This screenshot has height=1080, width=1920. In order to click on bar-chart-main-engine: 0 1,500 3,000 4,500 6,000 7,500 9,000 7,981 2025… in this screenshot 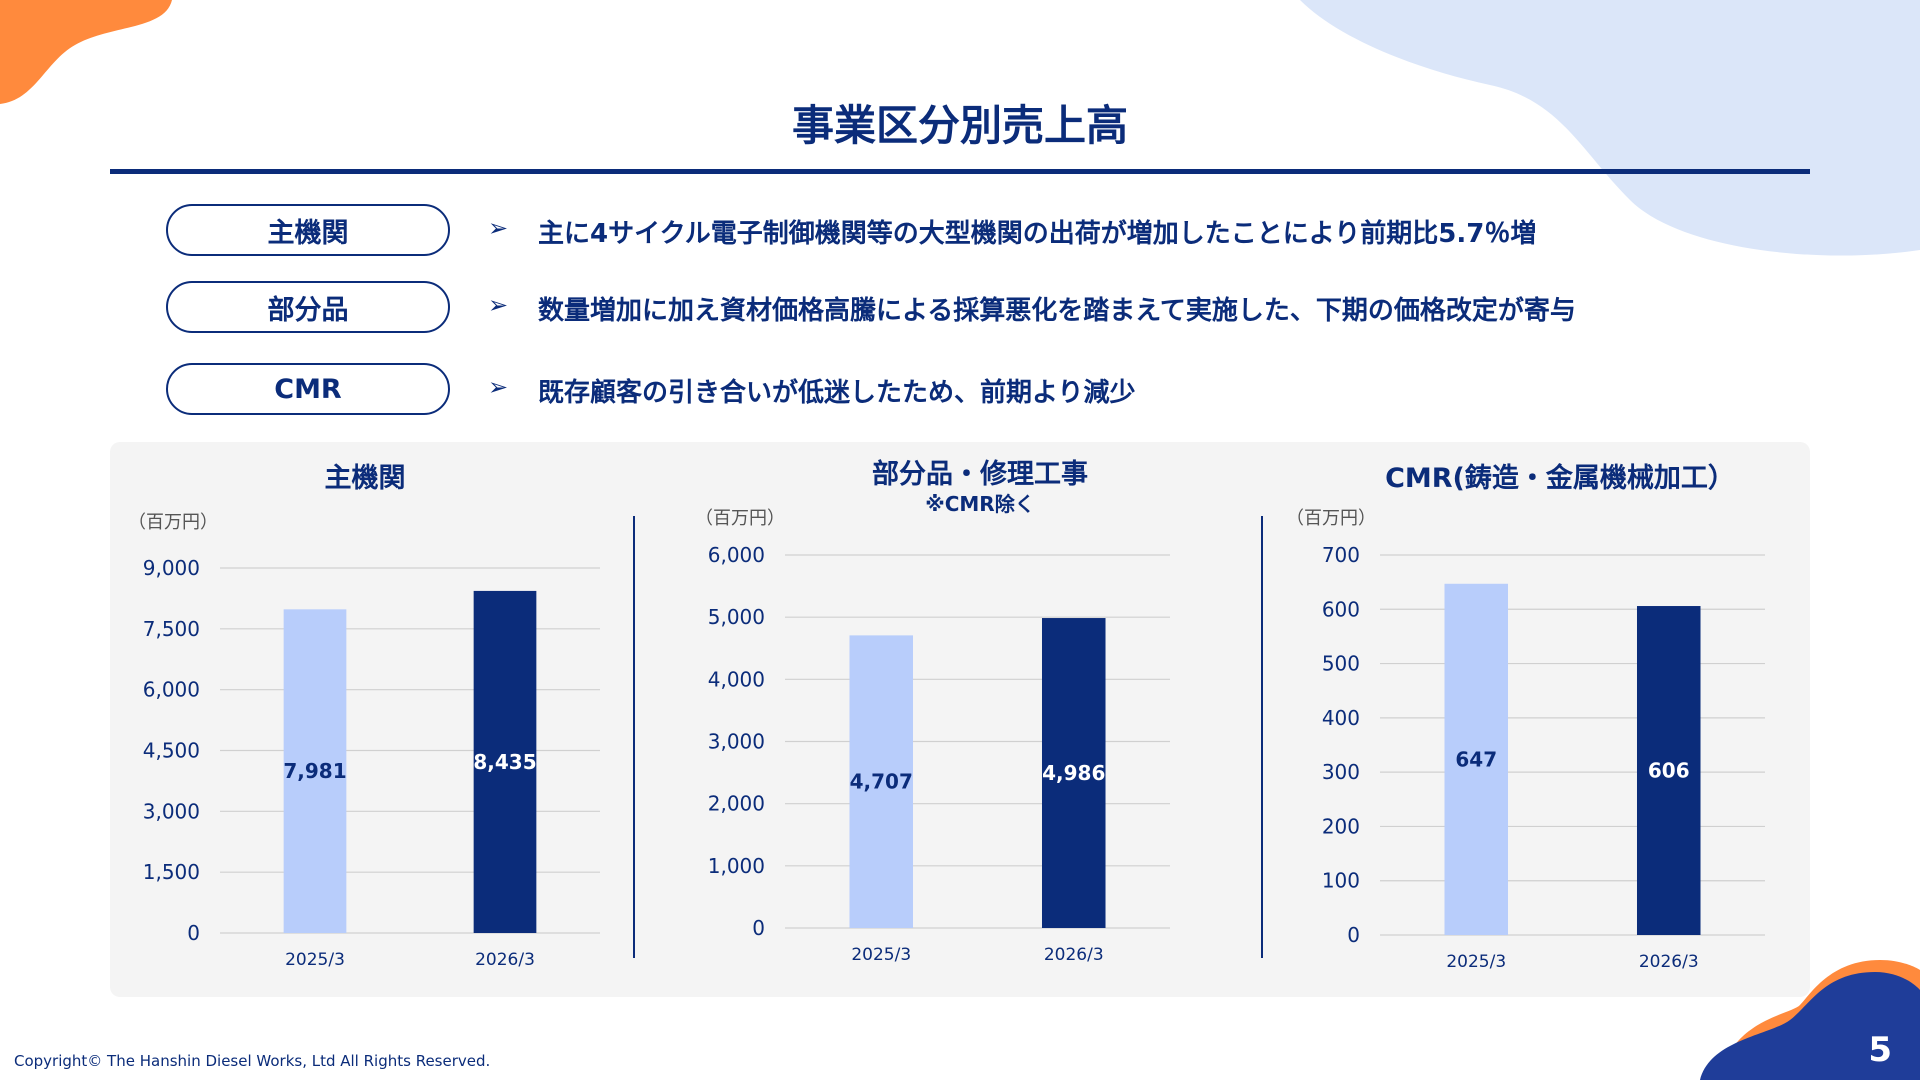, I will do `click(371, 763)`.